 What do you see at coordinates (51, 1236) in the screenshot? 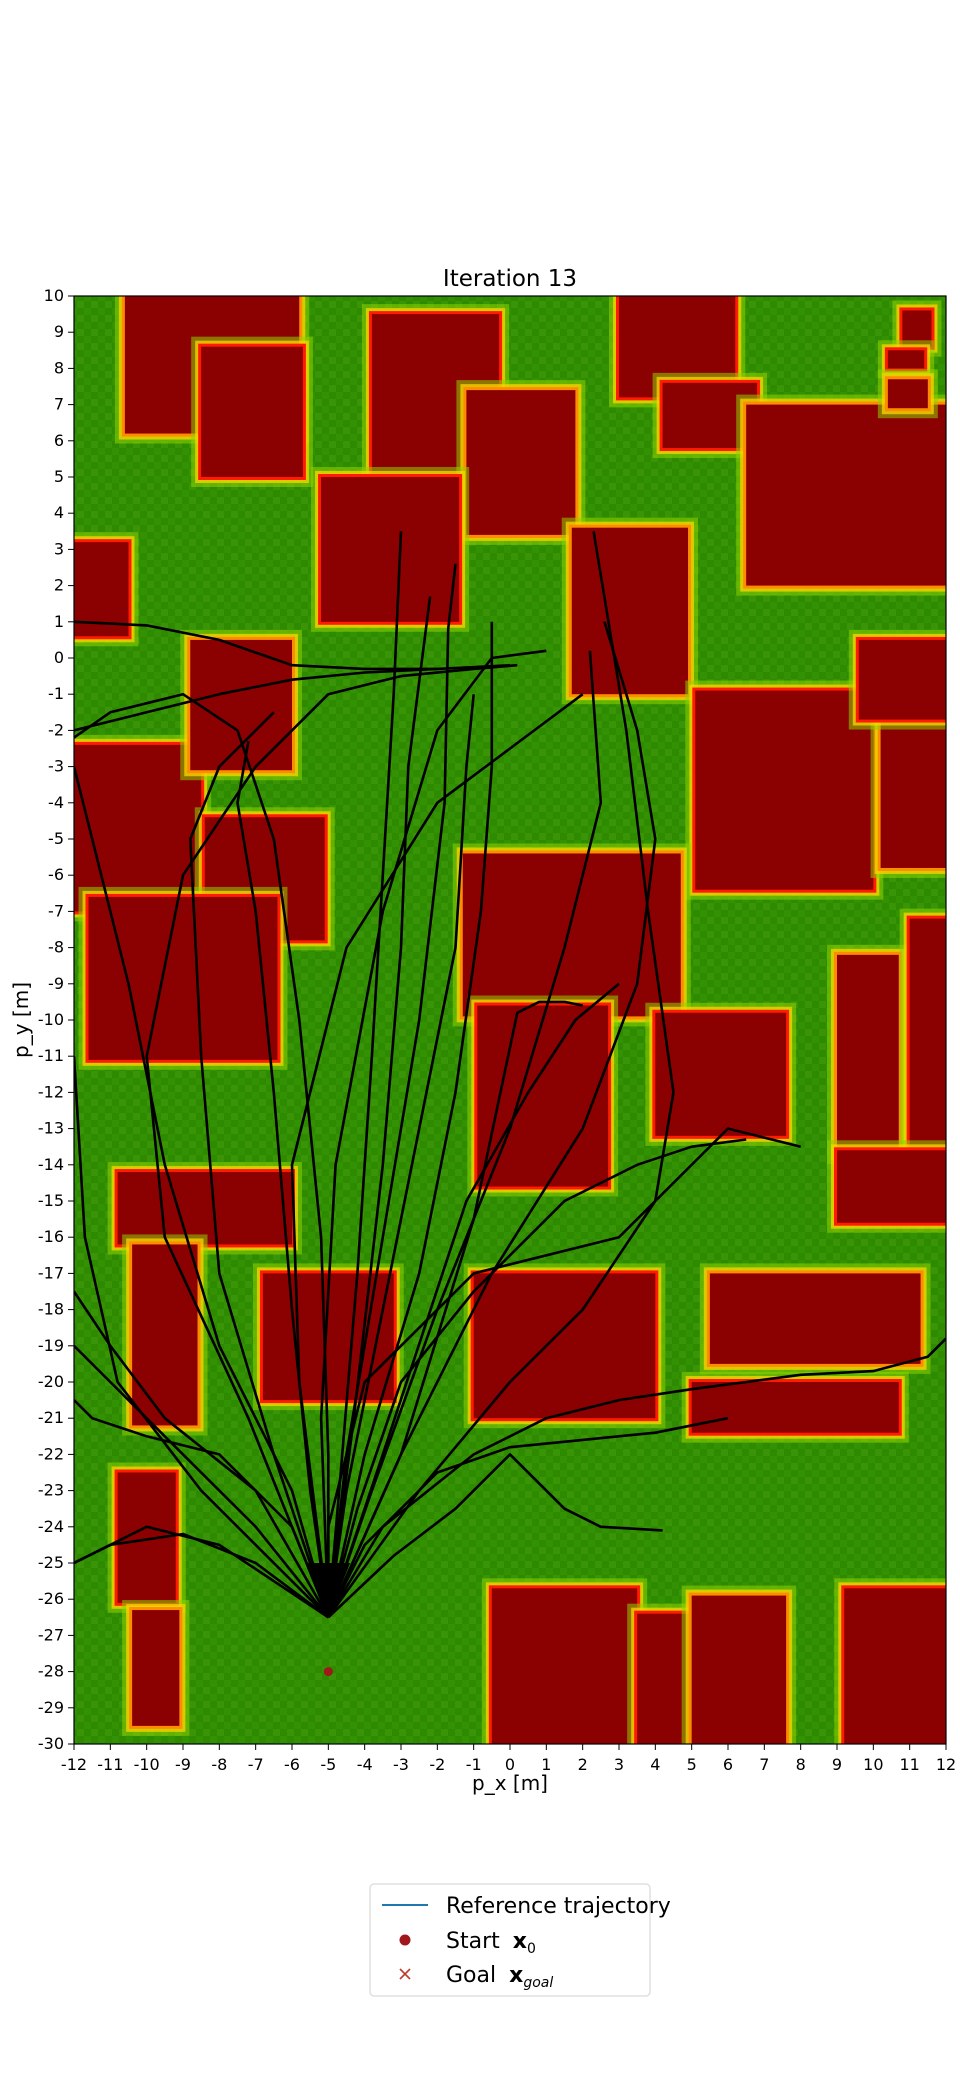
I see `y-tick-label: -16` at bounding box center [51, 1236].